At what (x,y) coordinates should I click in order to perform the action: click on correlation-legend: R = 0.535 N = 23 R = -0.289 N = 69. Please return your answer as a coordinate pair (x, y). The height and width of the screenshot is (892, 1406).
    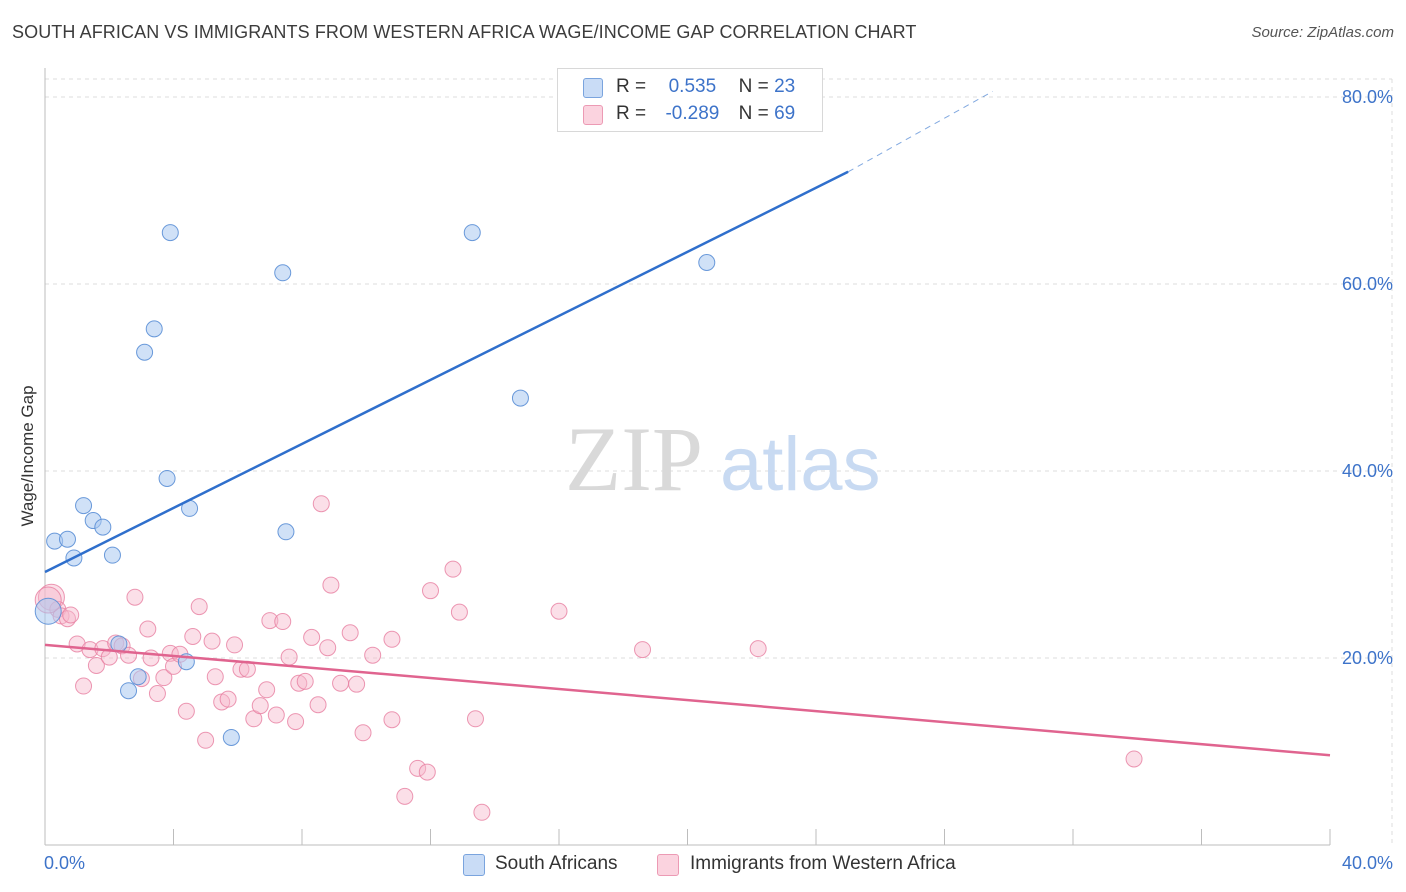
    Looking at the image, I should click on (690, 100).